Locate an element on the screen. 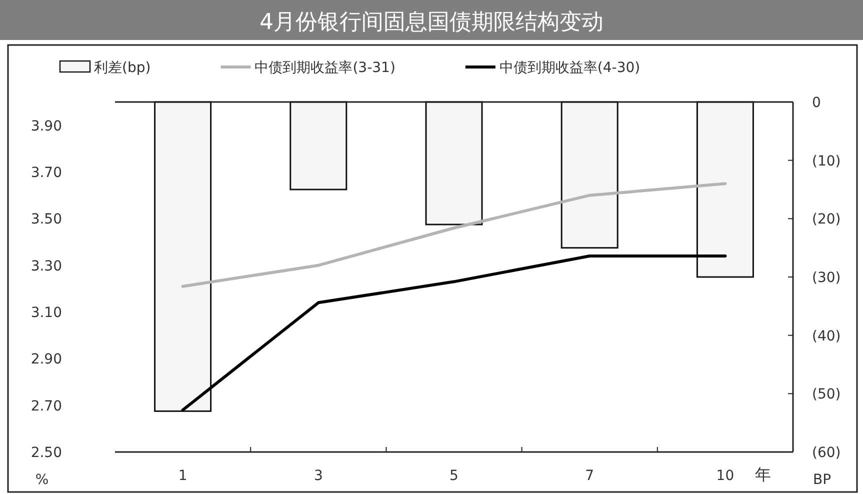 This screenshot has height=494, width=863. y-tick-label: 2.50 is located at coordinates (46, 453).